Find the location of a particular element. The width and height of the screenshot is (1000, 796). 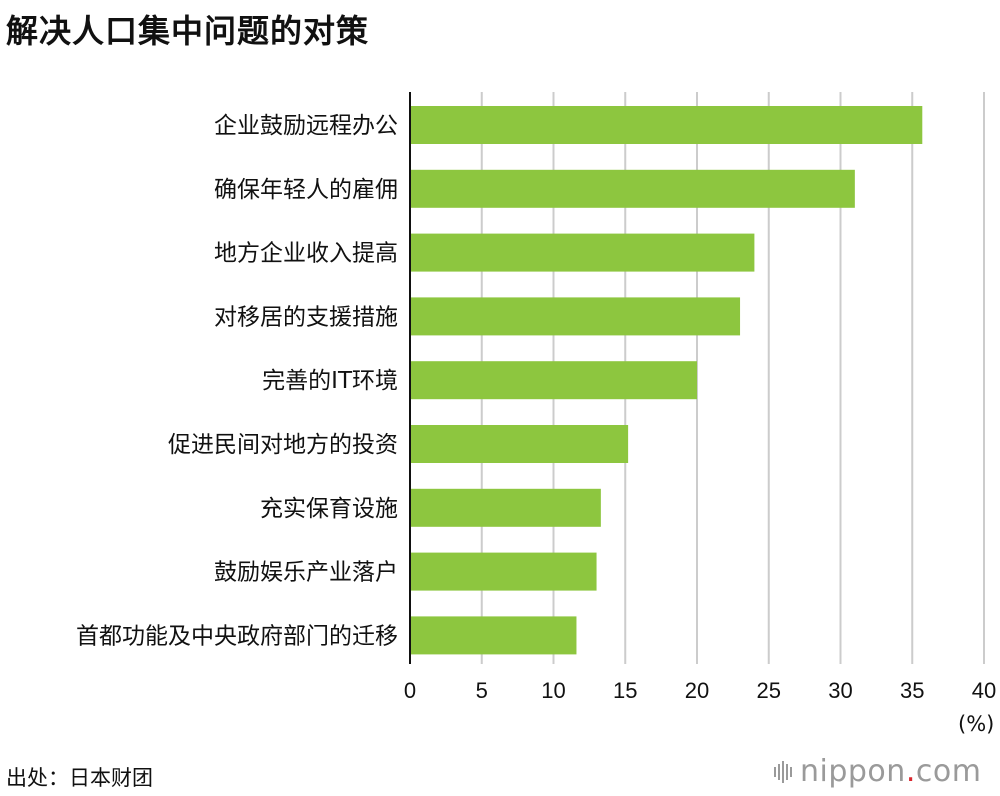

category-label: 充实保育设施 is located at coordinates (329, 509).